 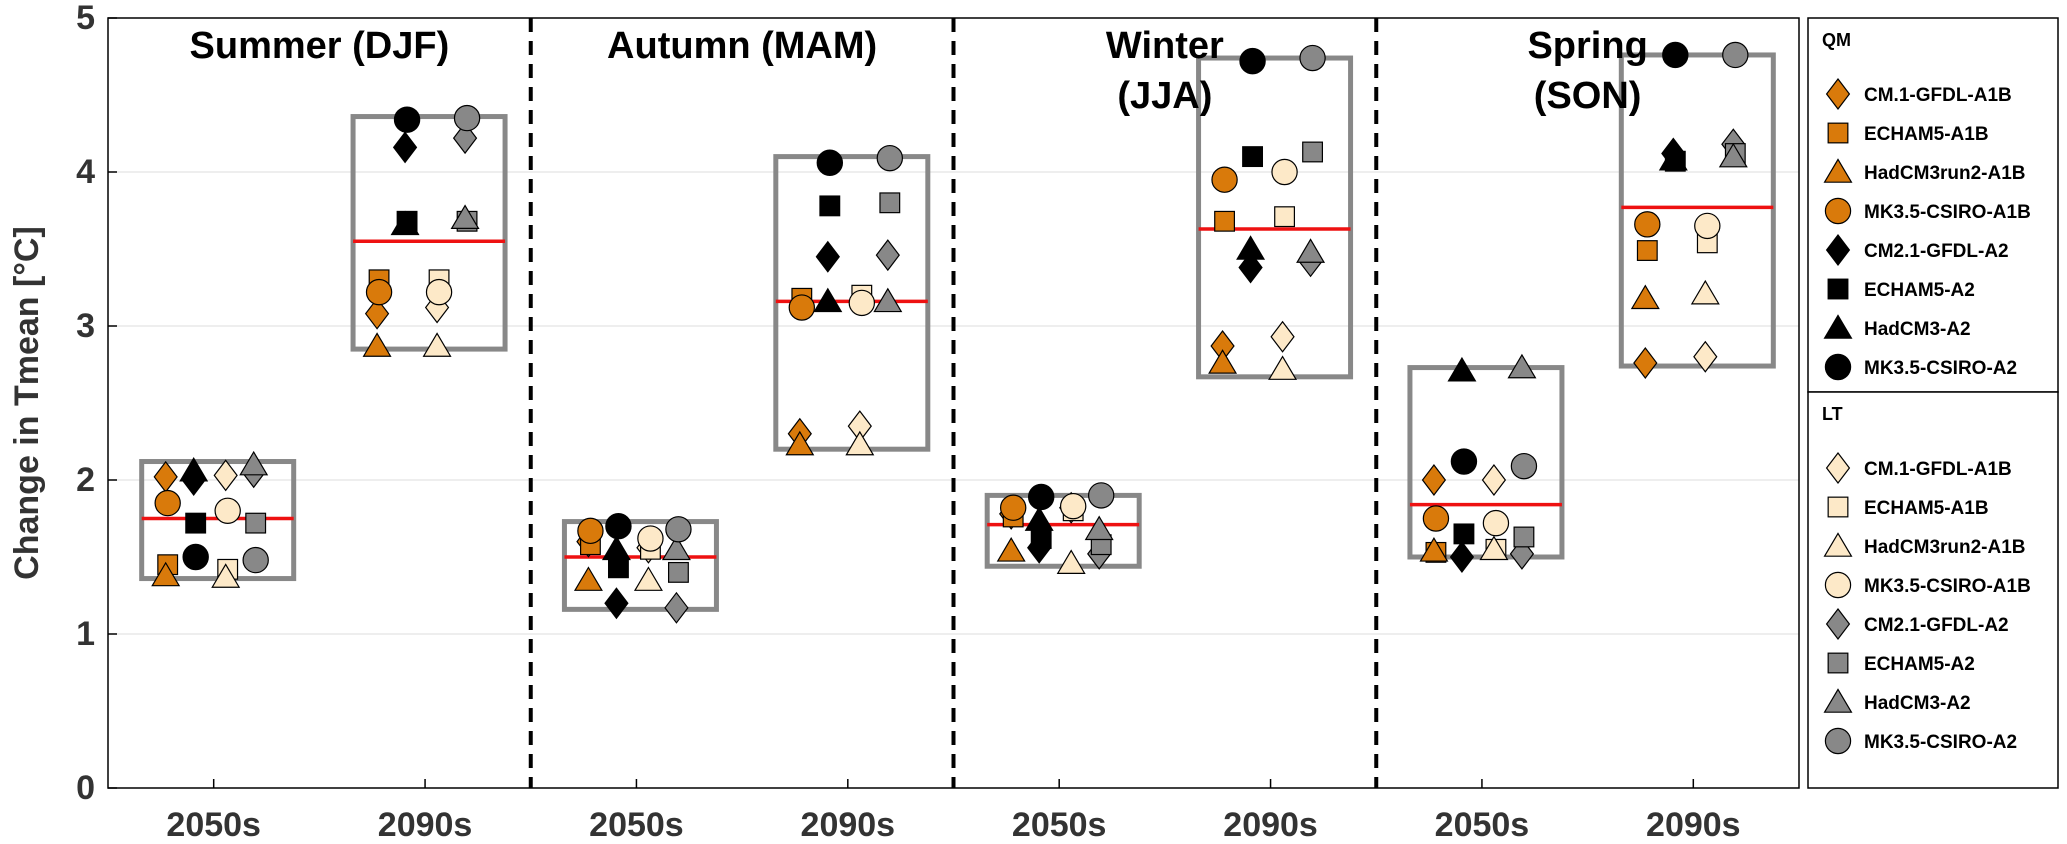 I want to click on y-axis-label: Change in Tmean [°C], so click(x=27, y=403).